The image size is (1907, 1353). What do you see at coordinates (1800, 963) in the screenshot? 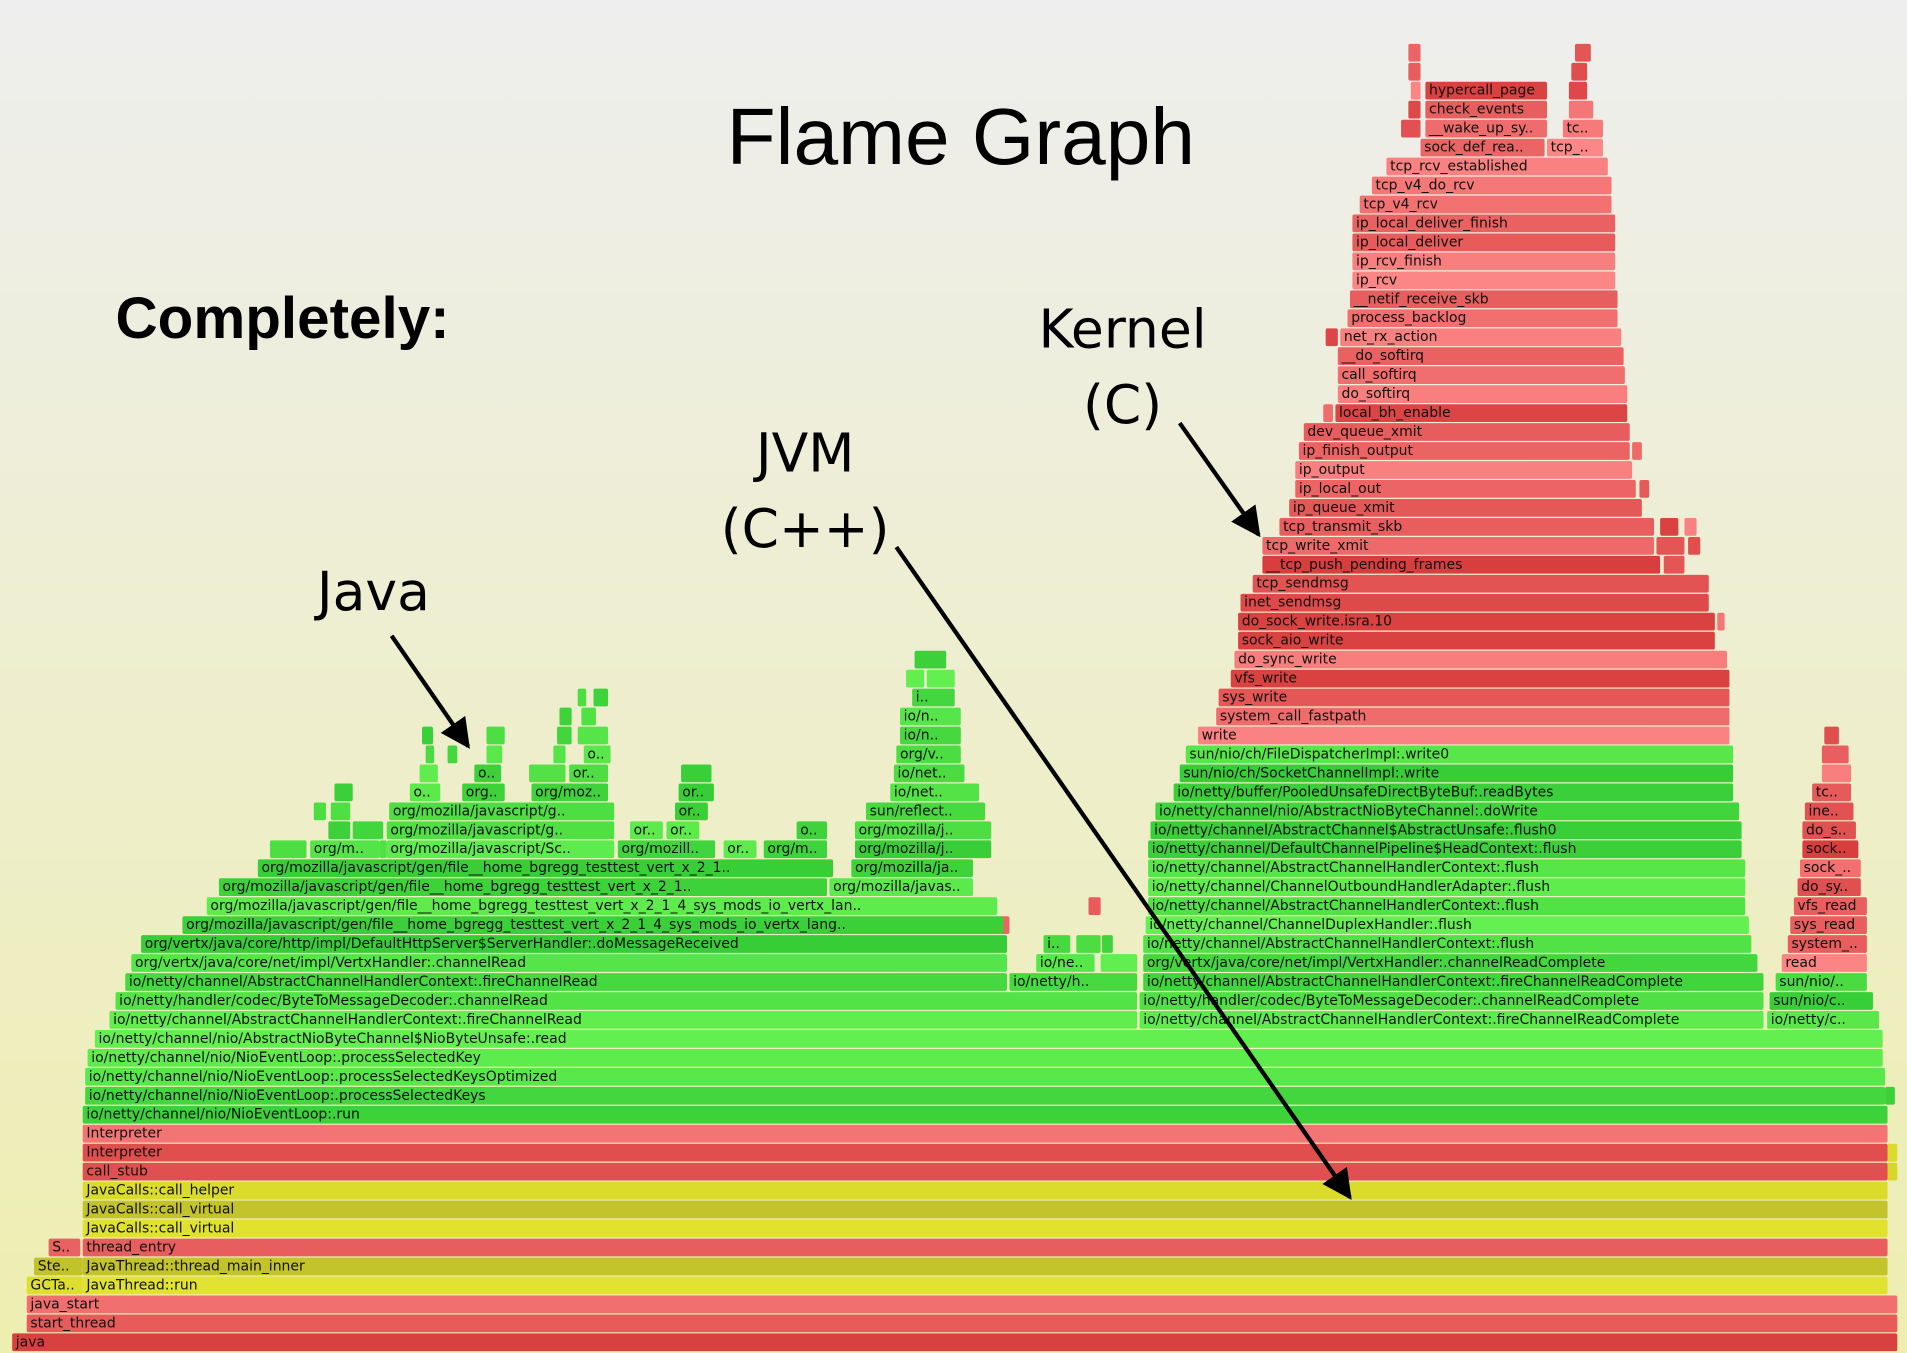
I see `frame-label: read` at bounding box center [1800, 963].